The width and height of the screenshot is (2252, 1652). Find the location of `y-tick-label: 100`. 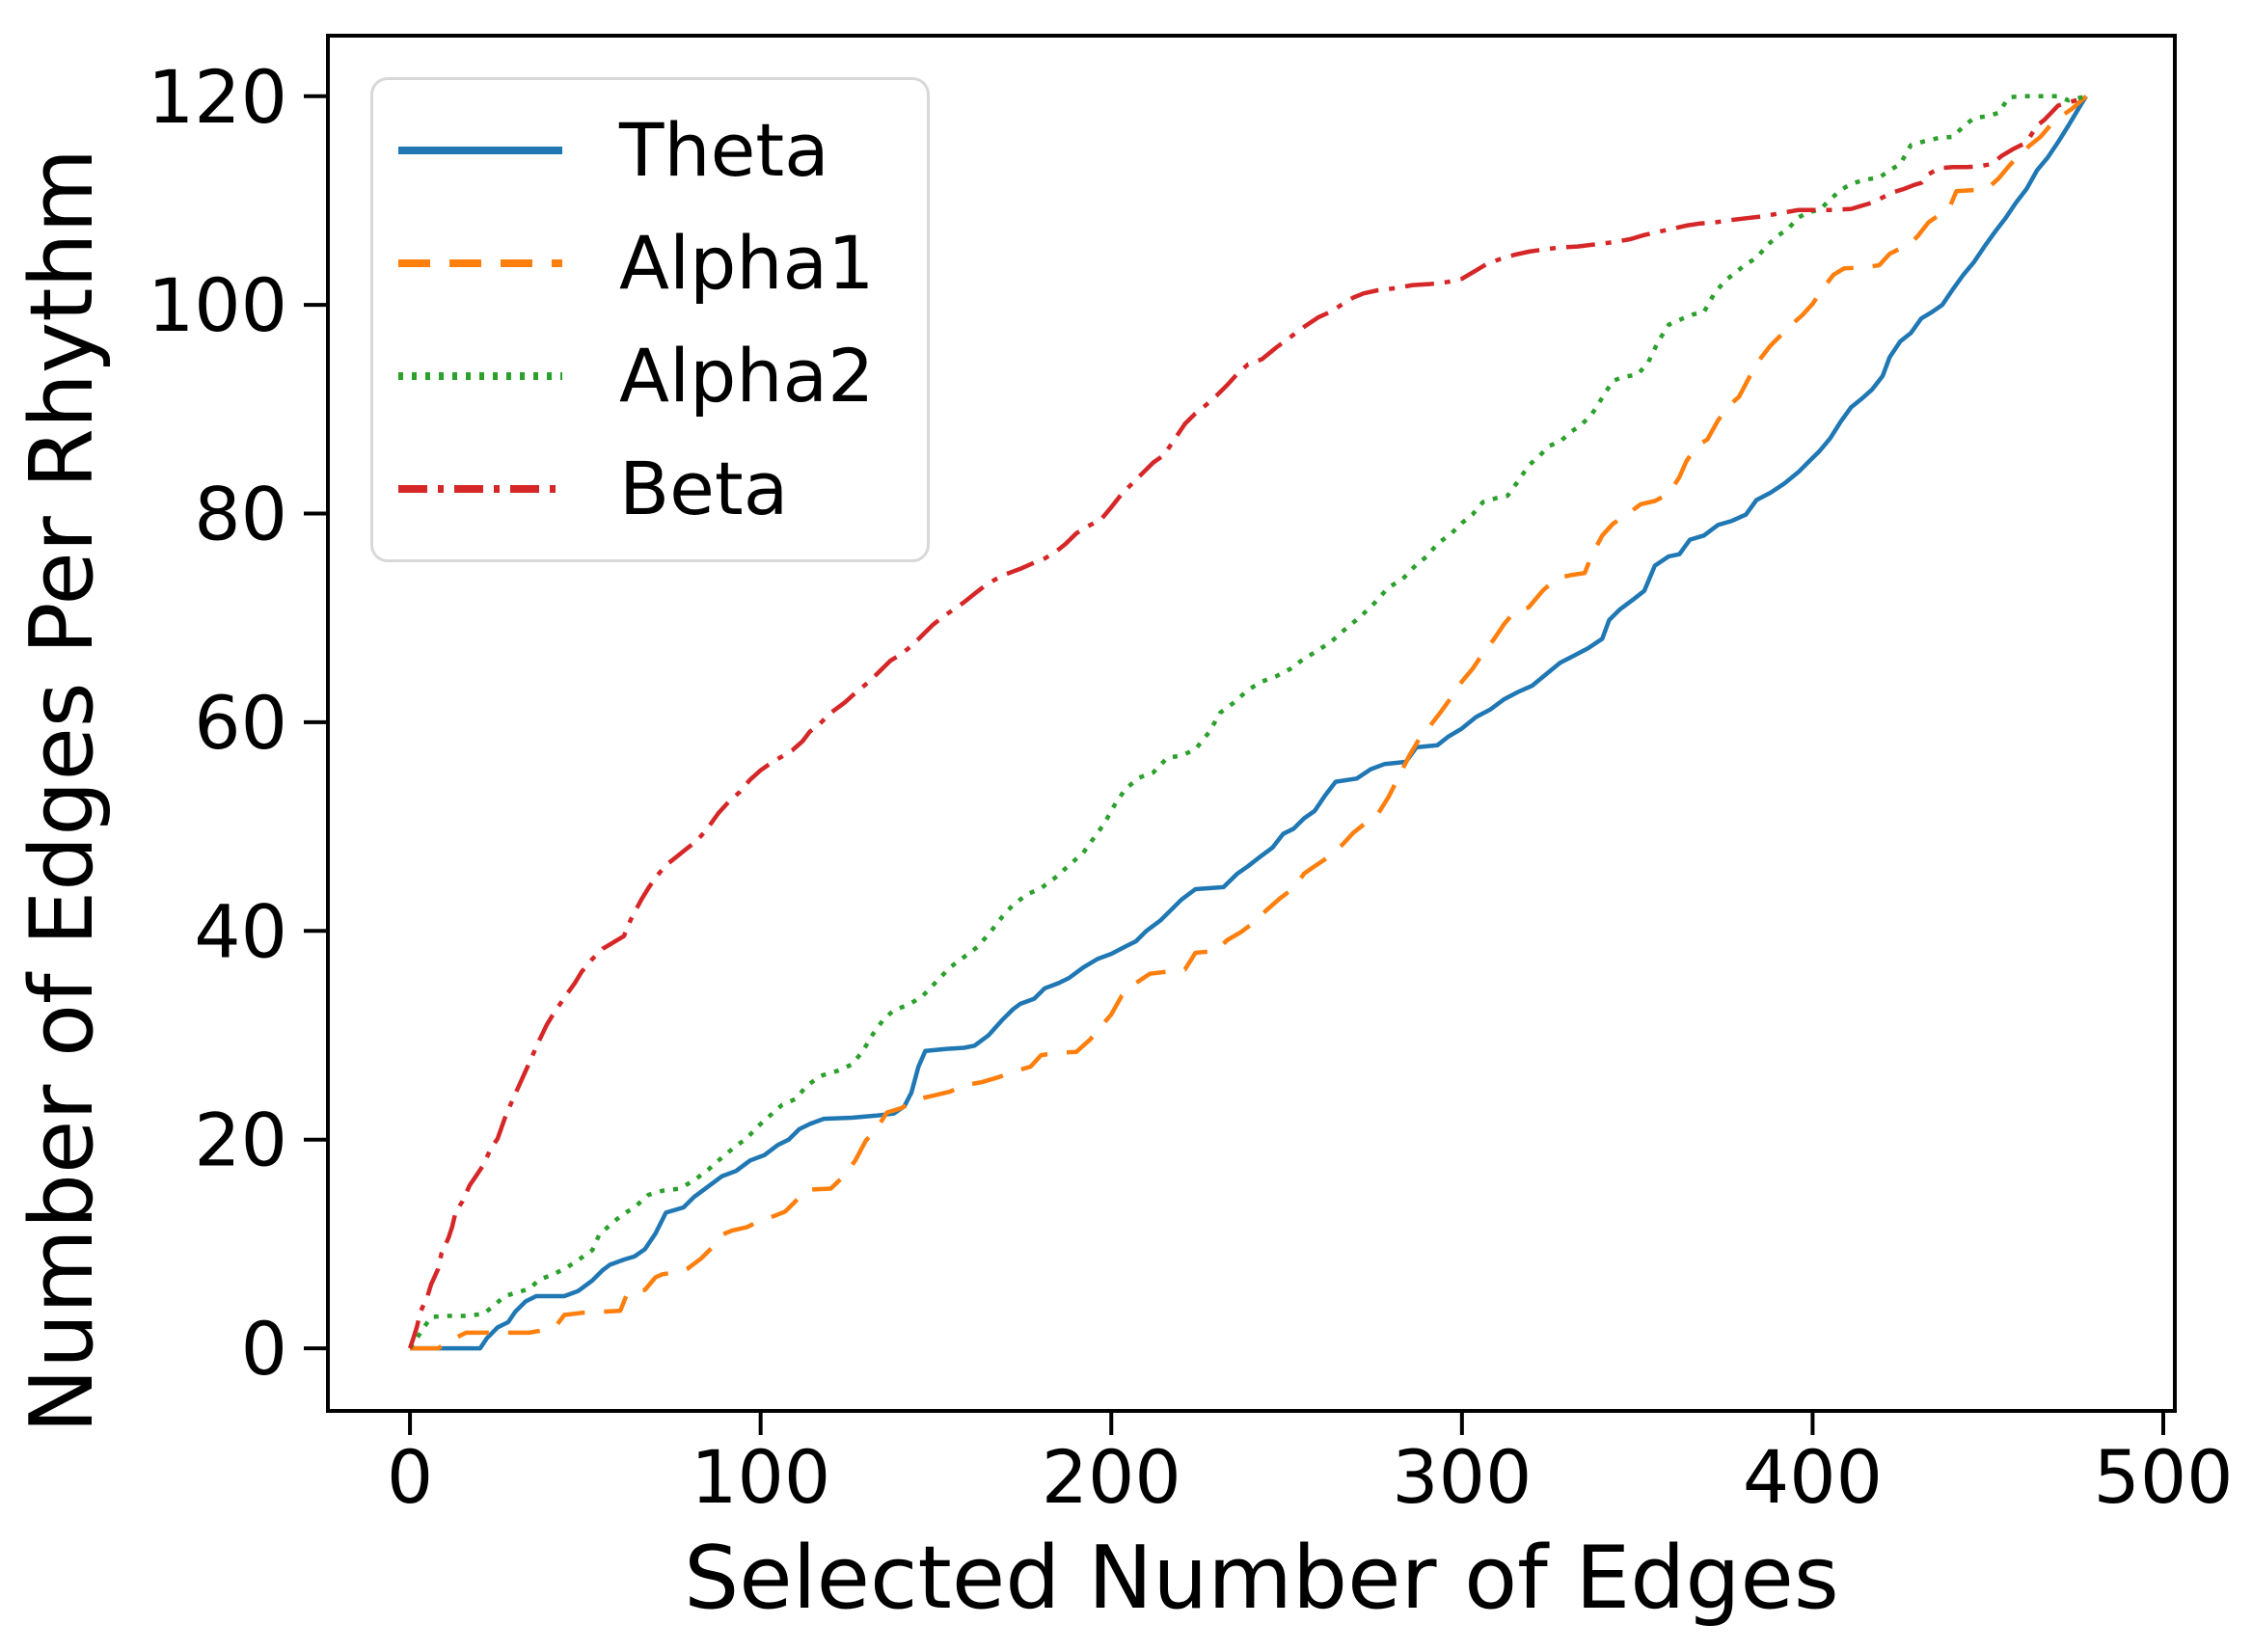

y-tick-label: 100 is located at coordinates (217, 305).